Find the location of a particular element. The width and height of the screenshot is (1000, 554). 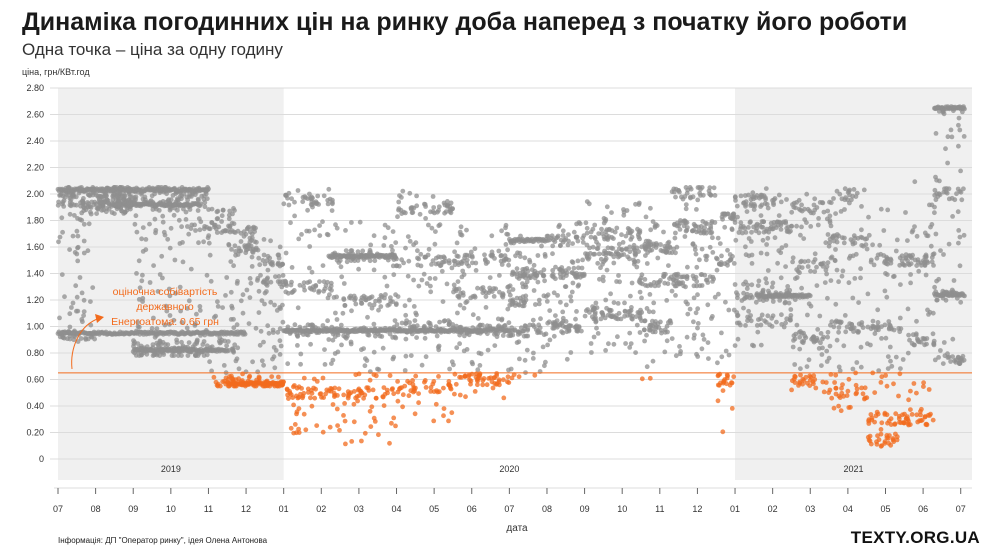

y-tick-label: 1.60 is located at coordinates (35, 247).